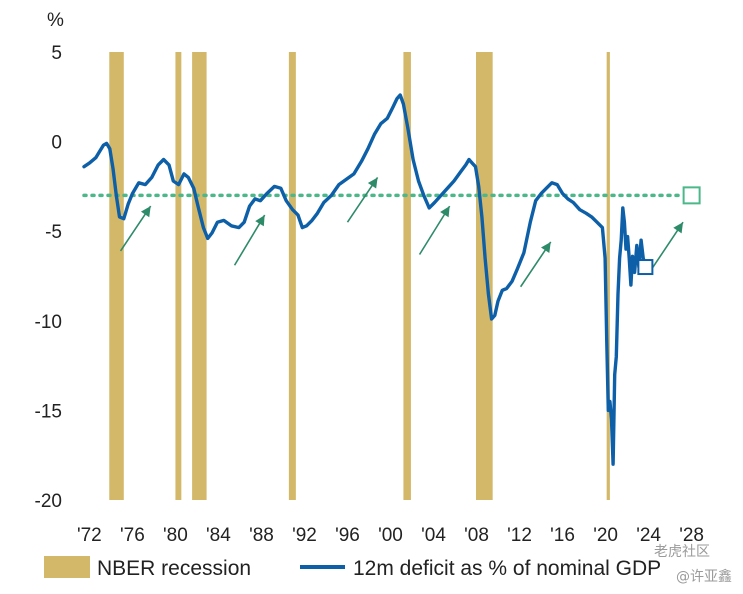  Describe the element at coordinates (261, 535) in the screenshot. I see `x-tick-label: '88` at that location.